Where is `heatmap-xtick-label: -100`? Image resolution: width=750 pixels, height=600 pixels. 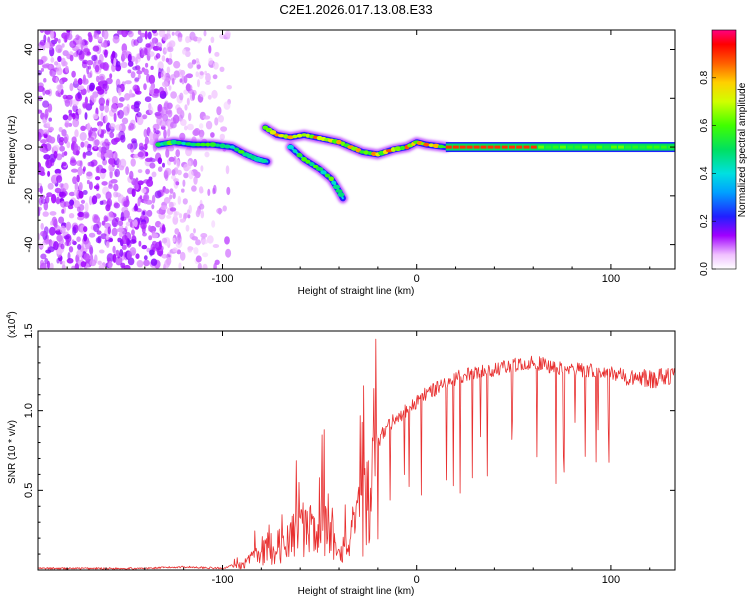 heatmap-xtick-label: -100 is located at coordinates (222, 279).